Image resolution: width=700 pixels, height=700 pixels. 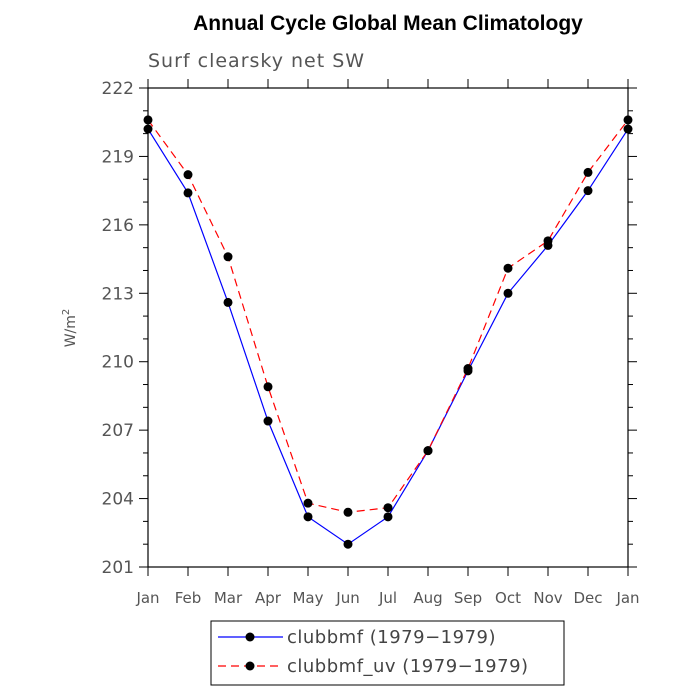 What do you see at coordinates (250, 666) in the screenshot?
I see `legend-marker-clubbmf-uv` at bounding box center [250, 666].